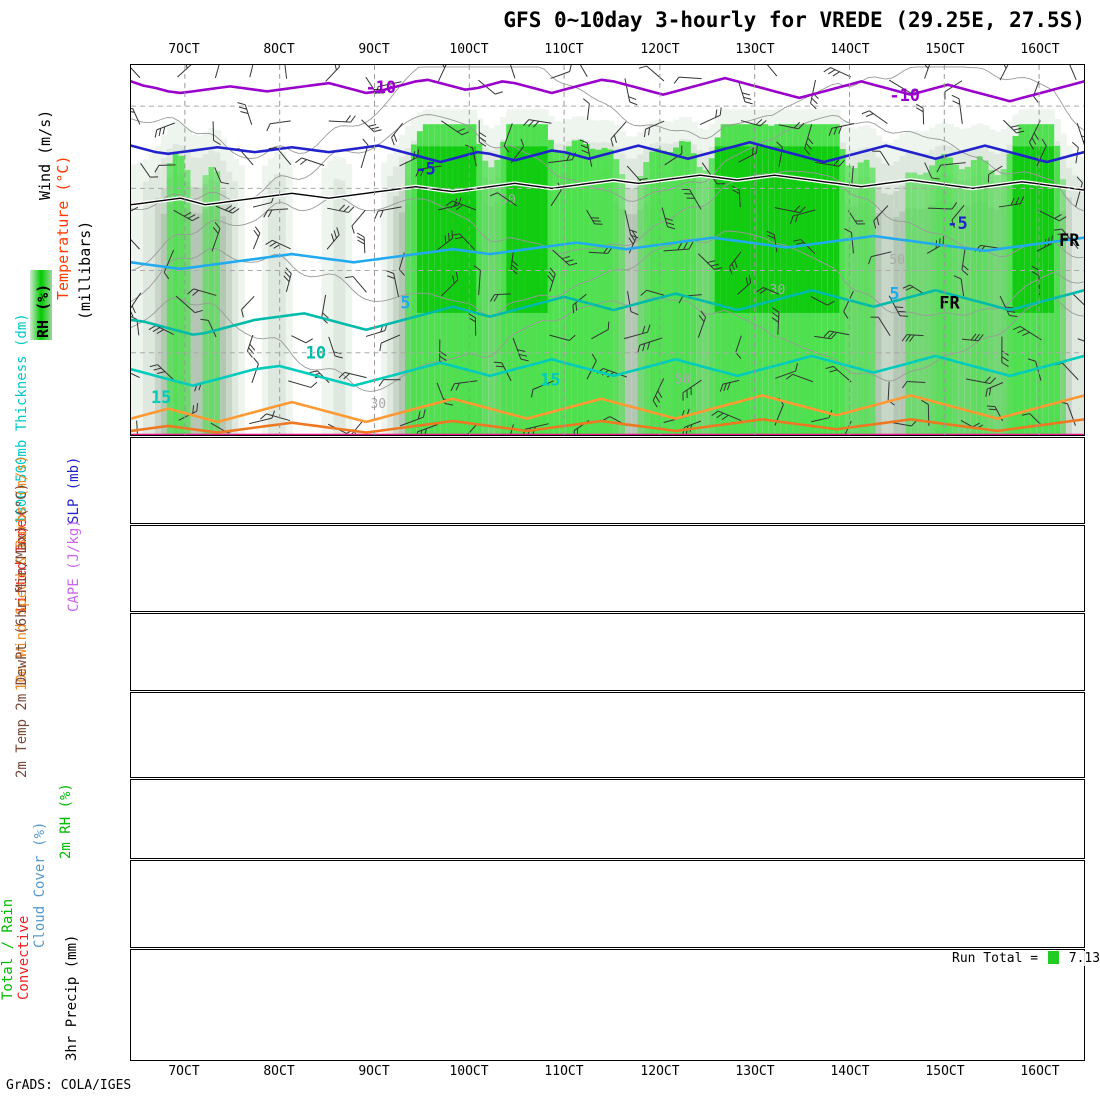  What do you see at coordinates (607, 480) in the screenshot?
I see `slp-thickness-panel` at bounding box center [607, 480].